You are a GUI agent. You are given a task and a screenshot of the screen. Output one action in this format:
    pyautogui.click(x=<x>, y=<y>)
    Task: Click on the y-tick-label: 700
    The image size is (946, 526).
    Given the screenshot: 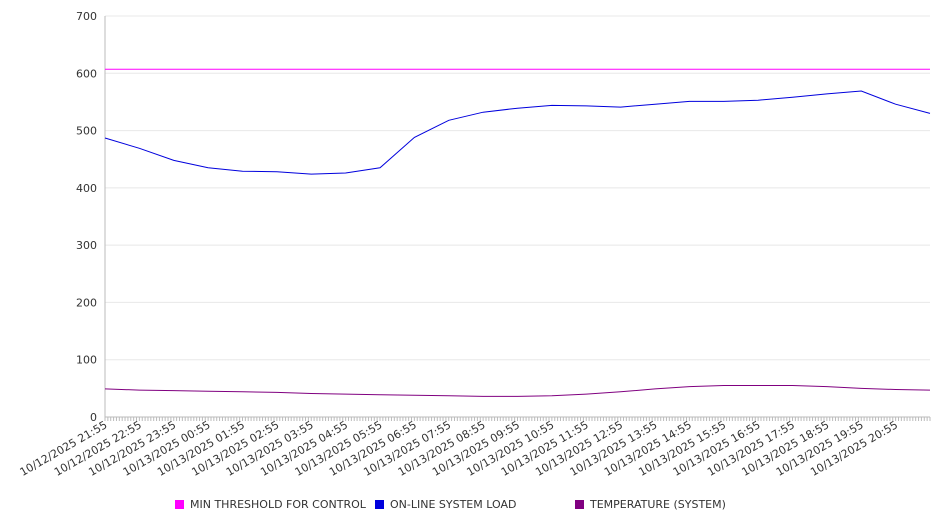 What is the action you would take?
    pyautogui.click(x=86, y=16)
    